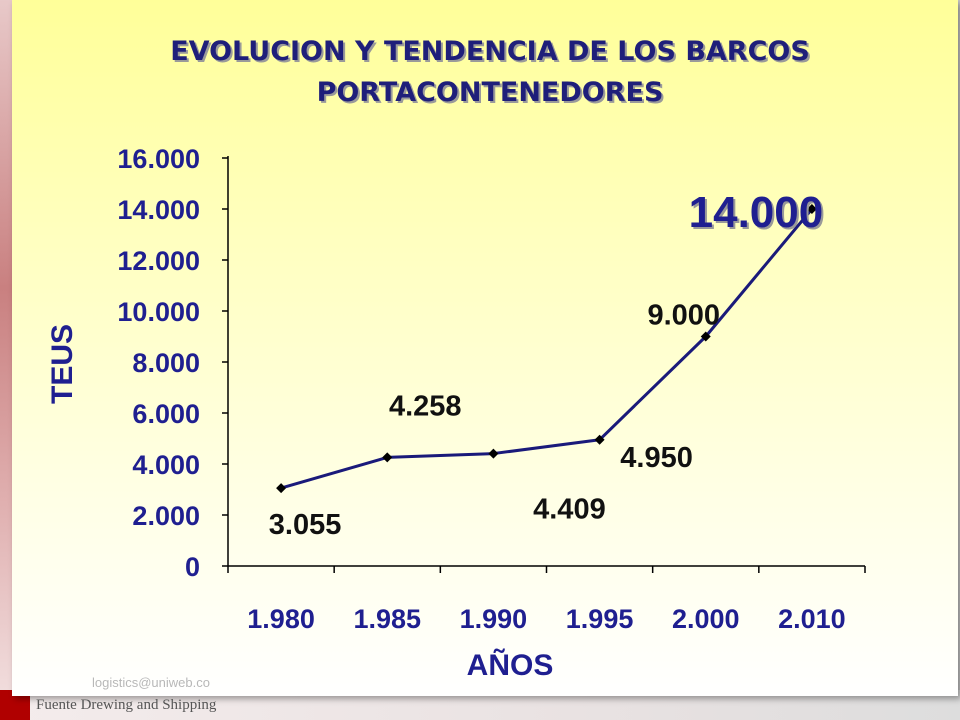 Image resolution: width=960 pixels, height=720 pixels. I want to click on y-tick-label: 14.000, so click(158, 210).